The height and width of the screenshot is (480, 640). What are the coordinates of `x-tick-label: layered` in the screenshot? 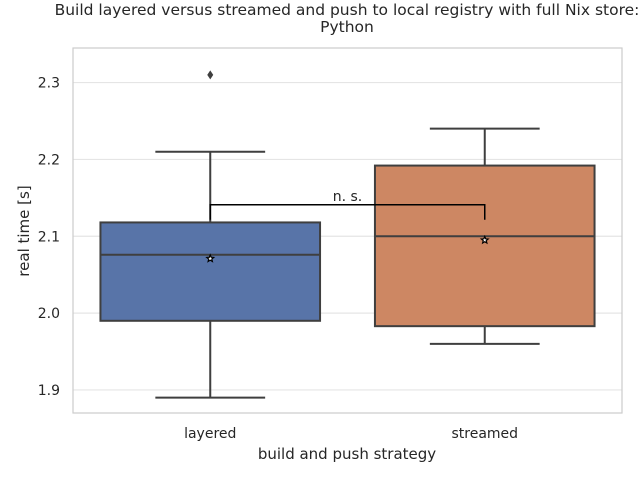 It's located at (210, 434).